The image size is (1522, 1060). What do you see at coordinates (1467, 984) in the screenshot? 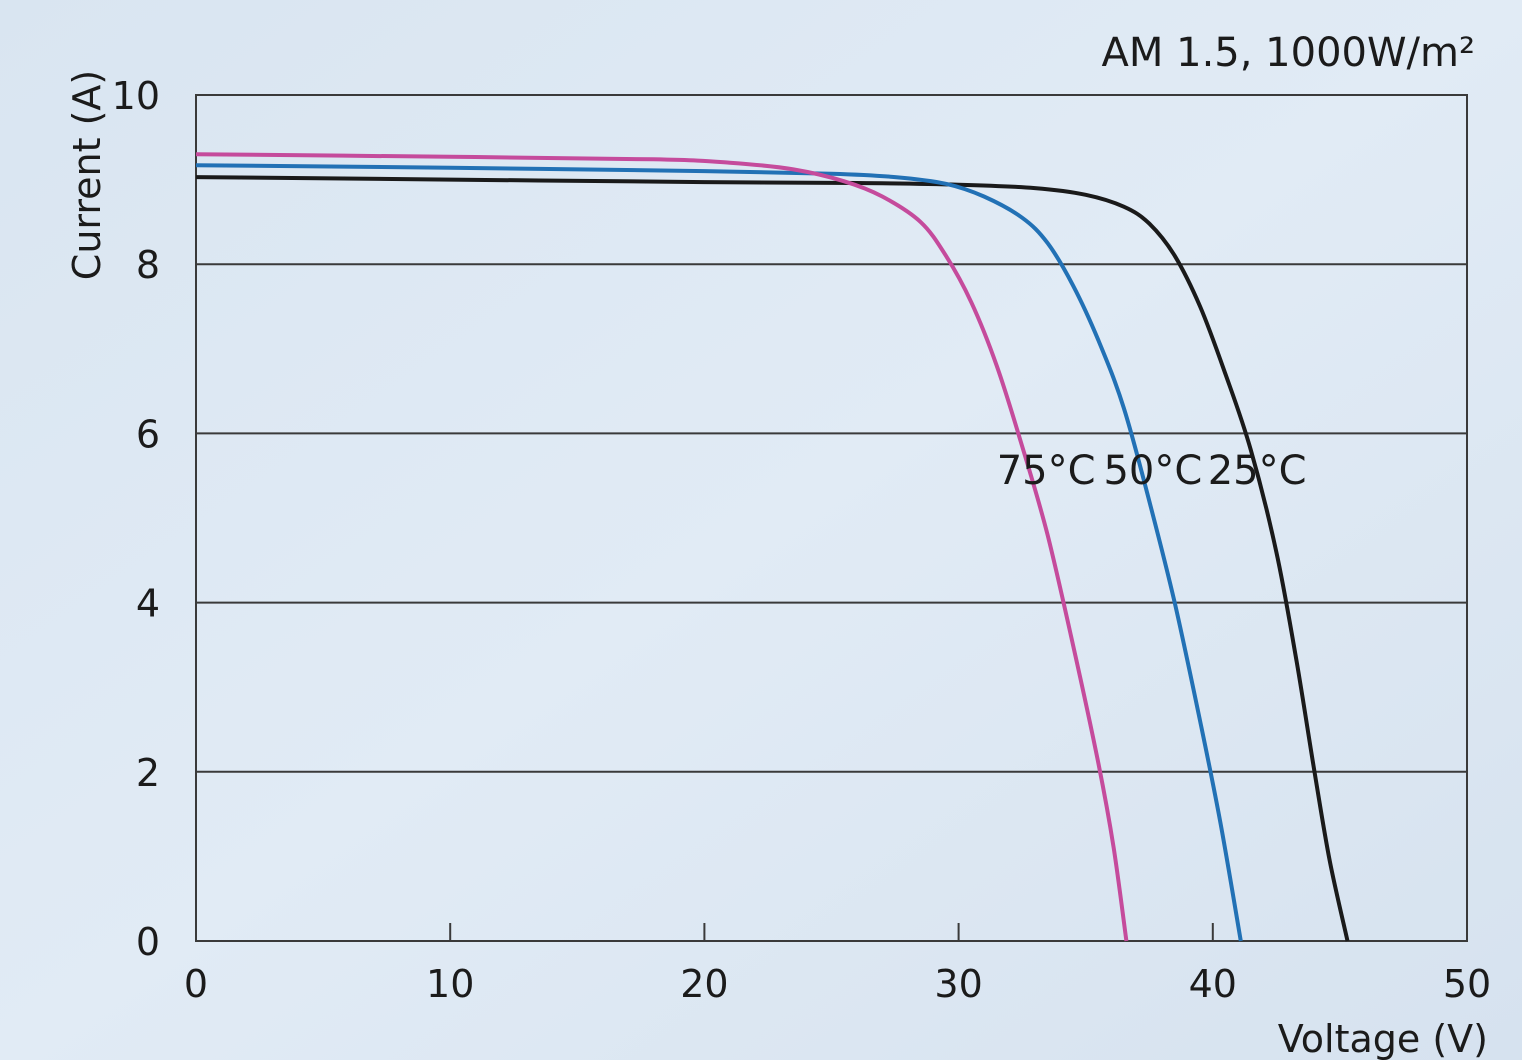
I see `x-tick-label-50: 50` at bounding box center [1467, 984].